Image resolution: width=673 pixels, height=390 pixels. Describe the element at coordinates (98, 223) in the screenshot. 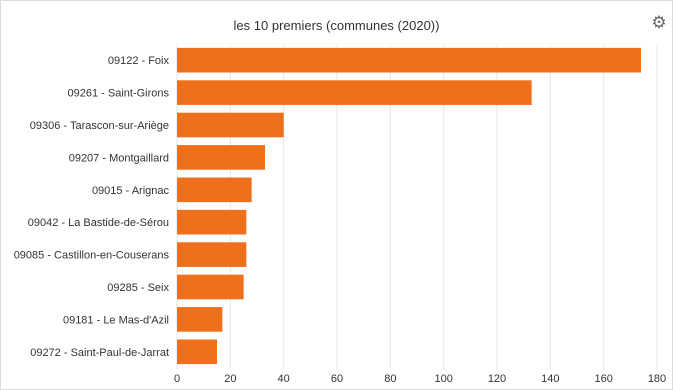

I see `category-label: 09042 - La Bastide-de-Sérou` at that location.